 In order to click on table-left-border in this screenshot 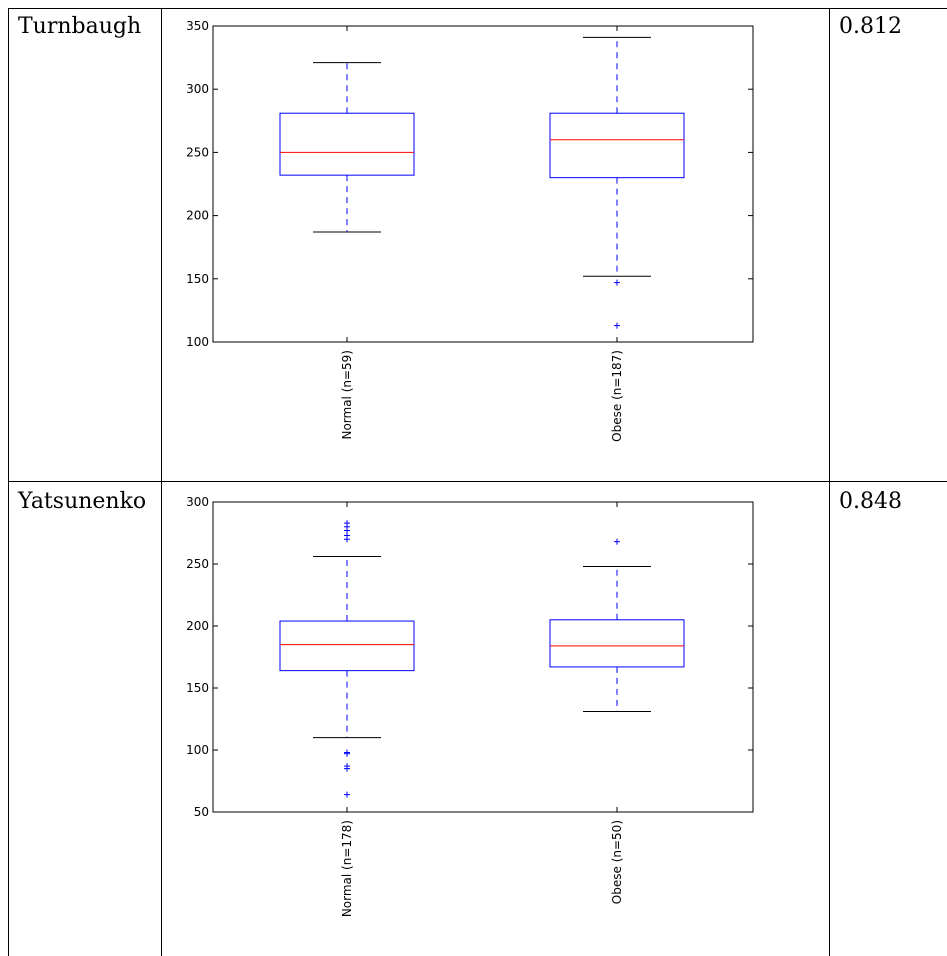, I will do `click(8, 482)`.